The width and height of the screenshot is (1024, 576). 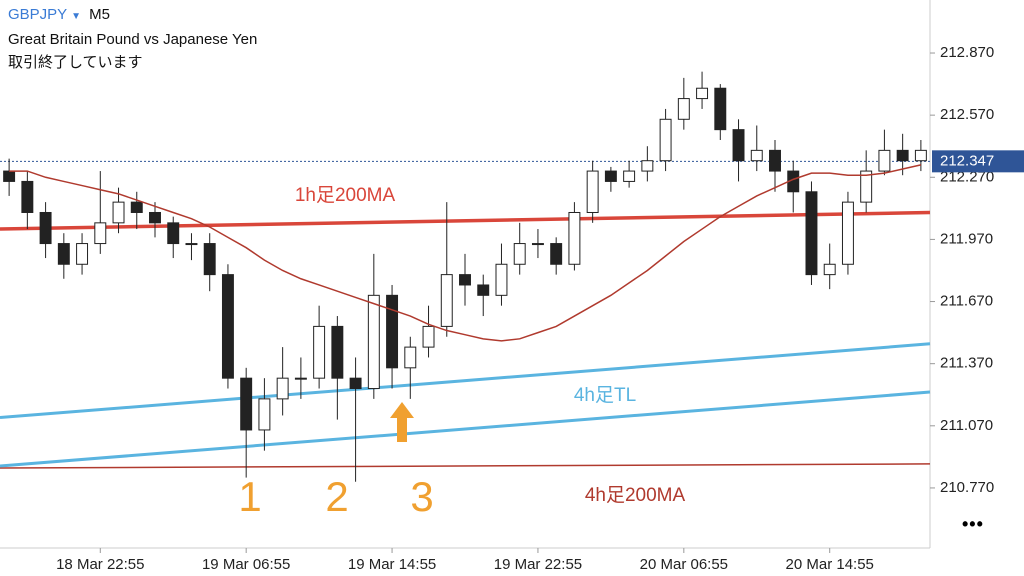 What do you see at coordinates (345, 195) in the screenshot?
I see `ma-1h-label: 1h足200MA` at bounding box center [345, 195].